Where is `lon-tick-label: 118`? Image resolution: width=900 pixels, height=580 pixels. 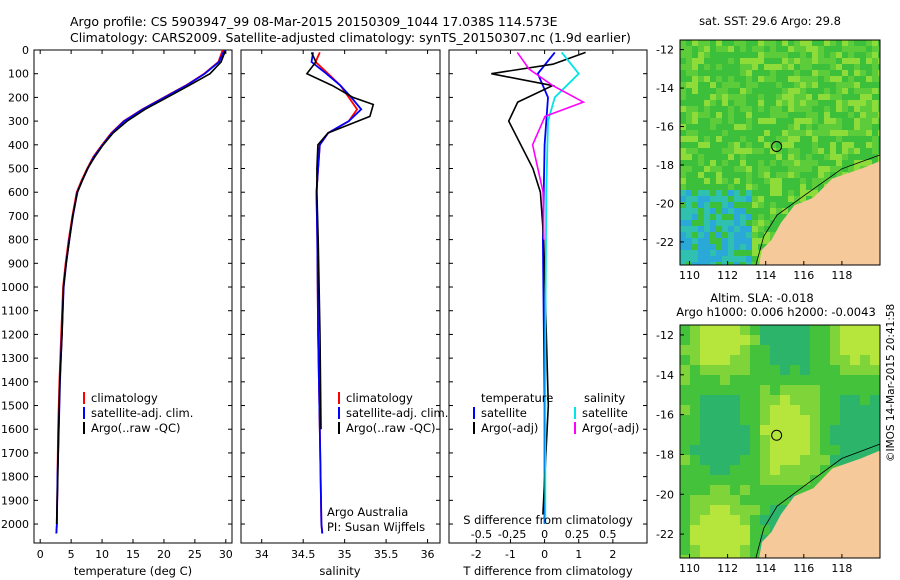
lon-tick-label: 118 is located at coordinates (841, 568).